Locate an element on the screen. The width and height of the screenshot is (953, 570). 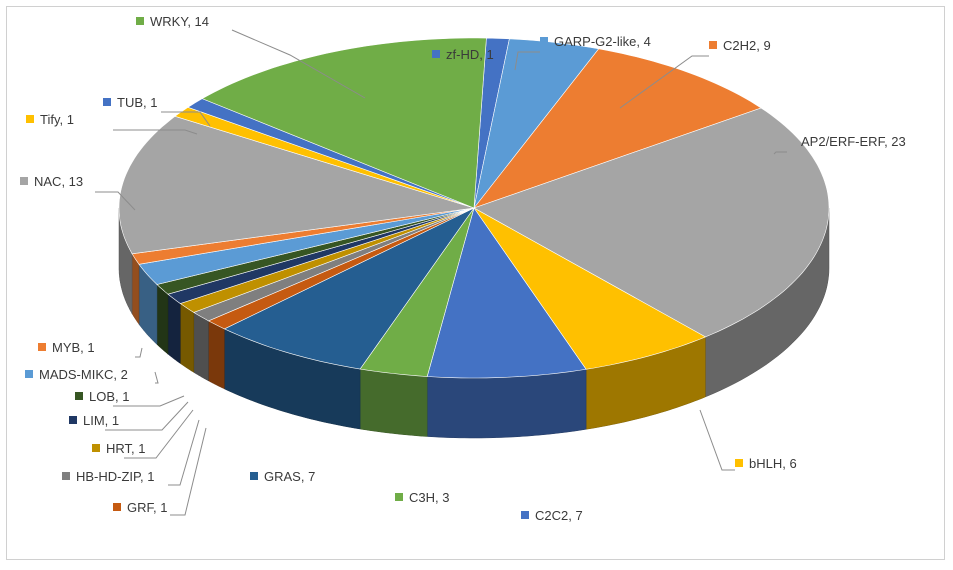
data-label-myb: MYB, 1 is located at coordinates (73, 347).